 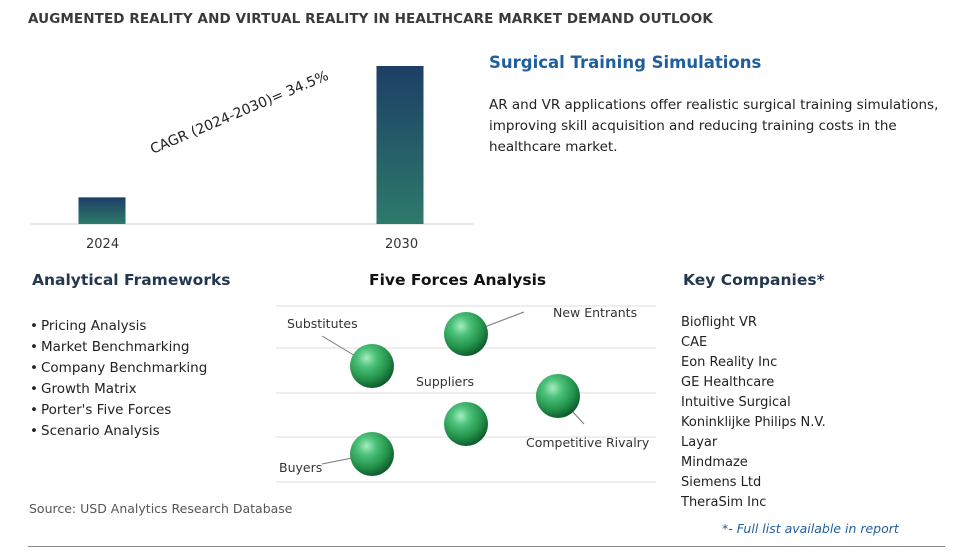 I want to click on x-tick-label-2024: 2024, so click(x=103, y=244).